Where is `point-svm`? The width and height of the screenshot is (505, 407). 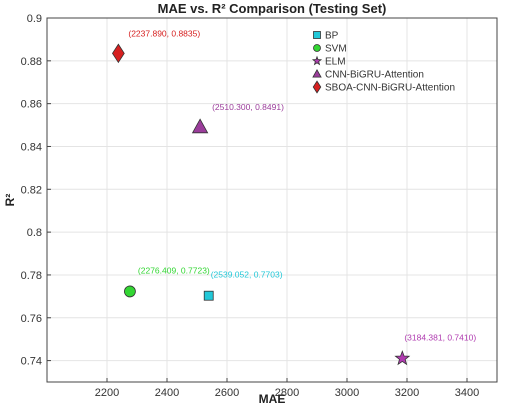
point-svm is located at coordinates (130, 291).